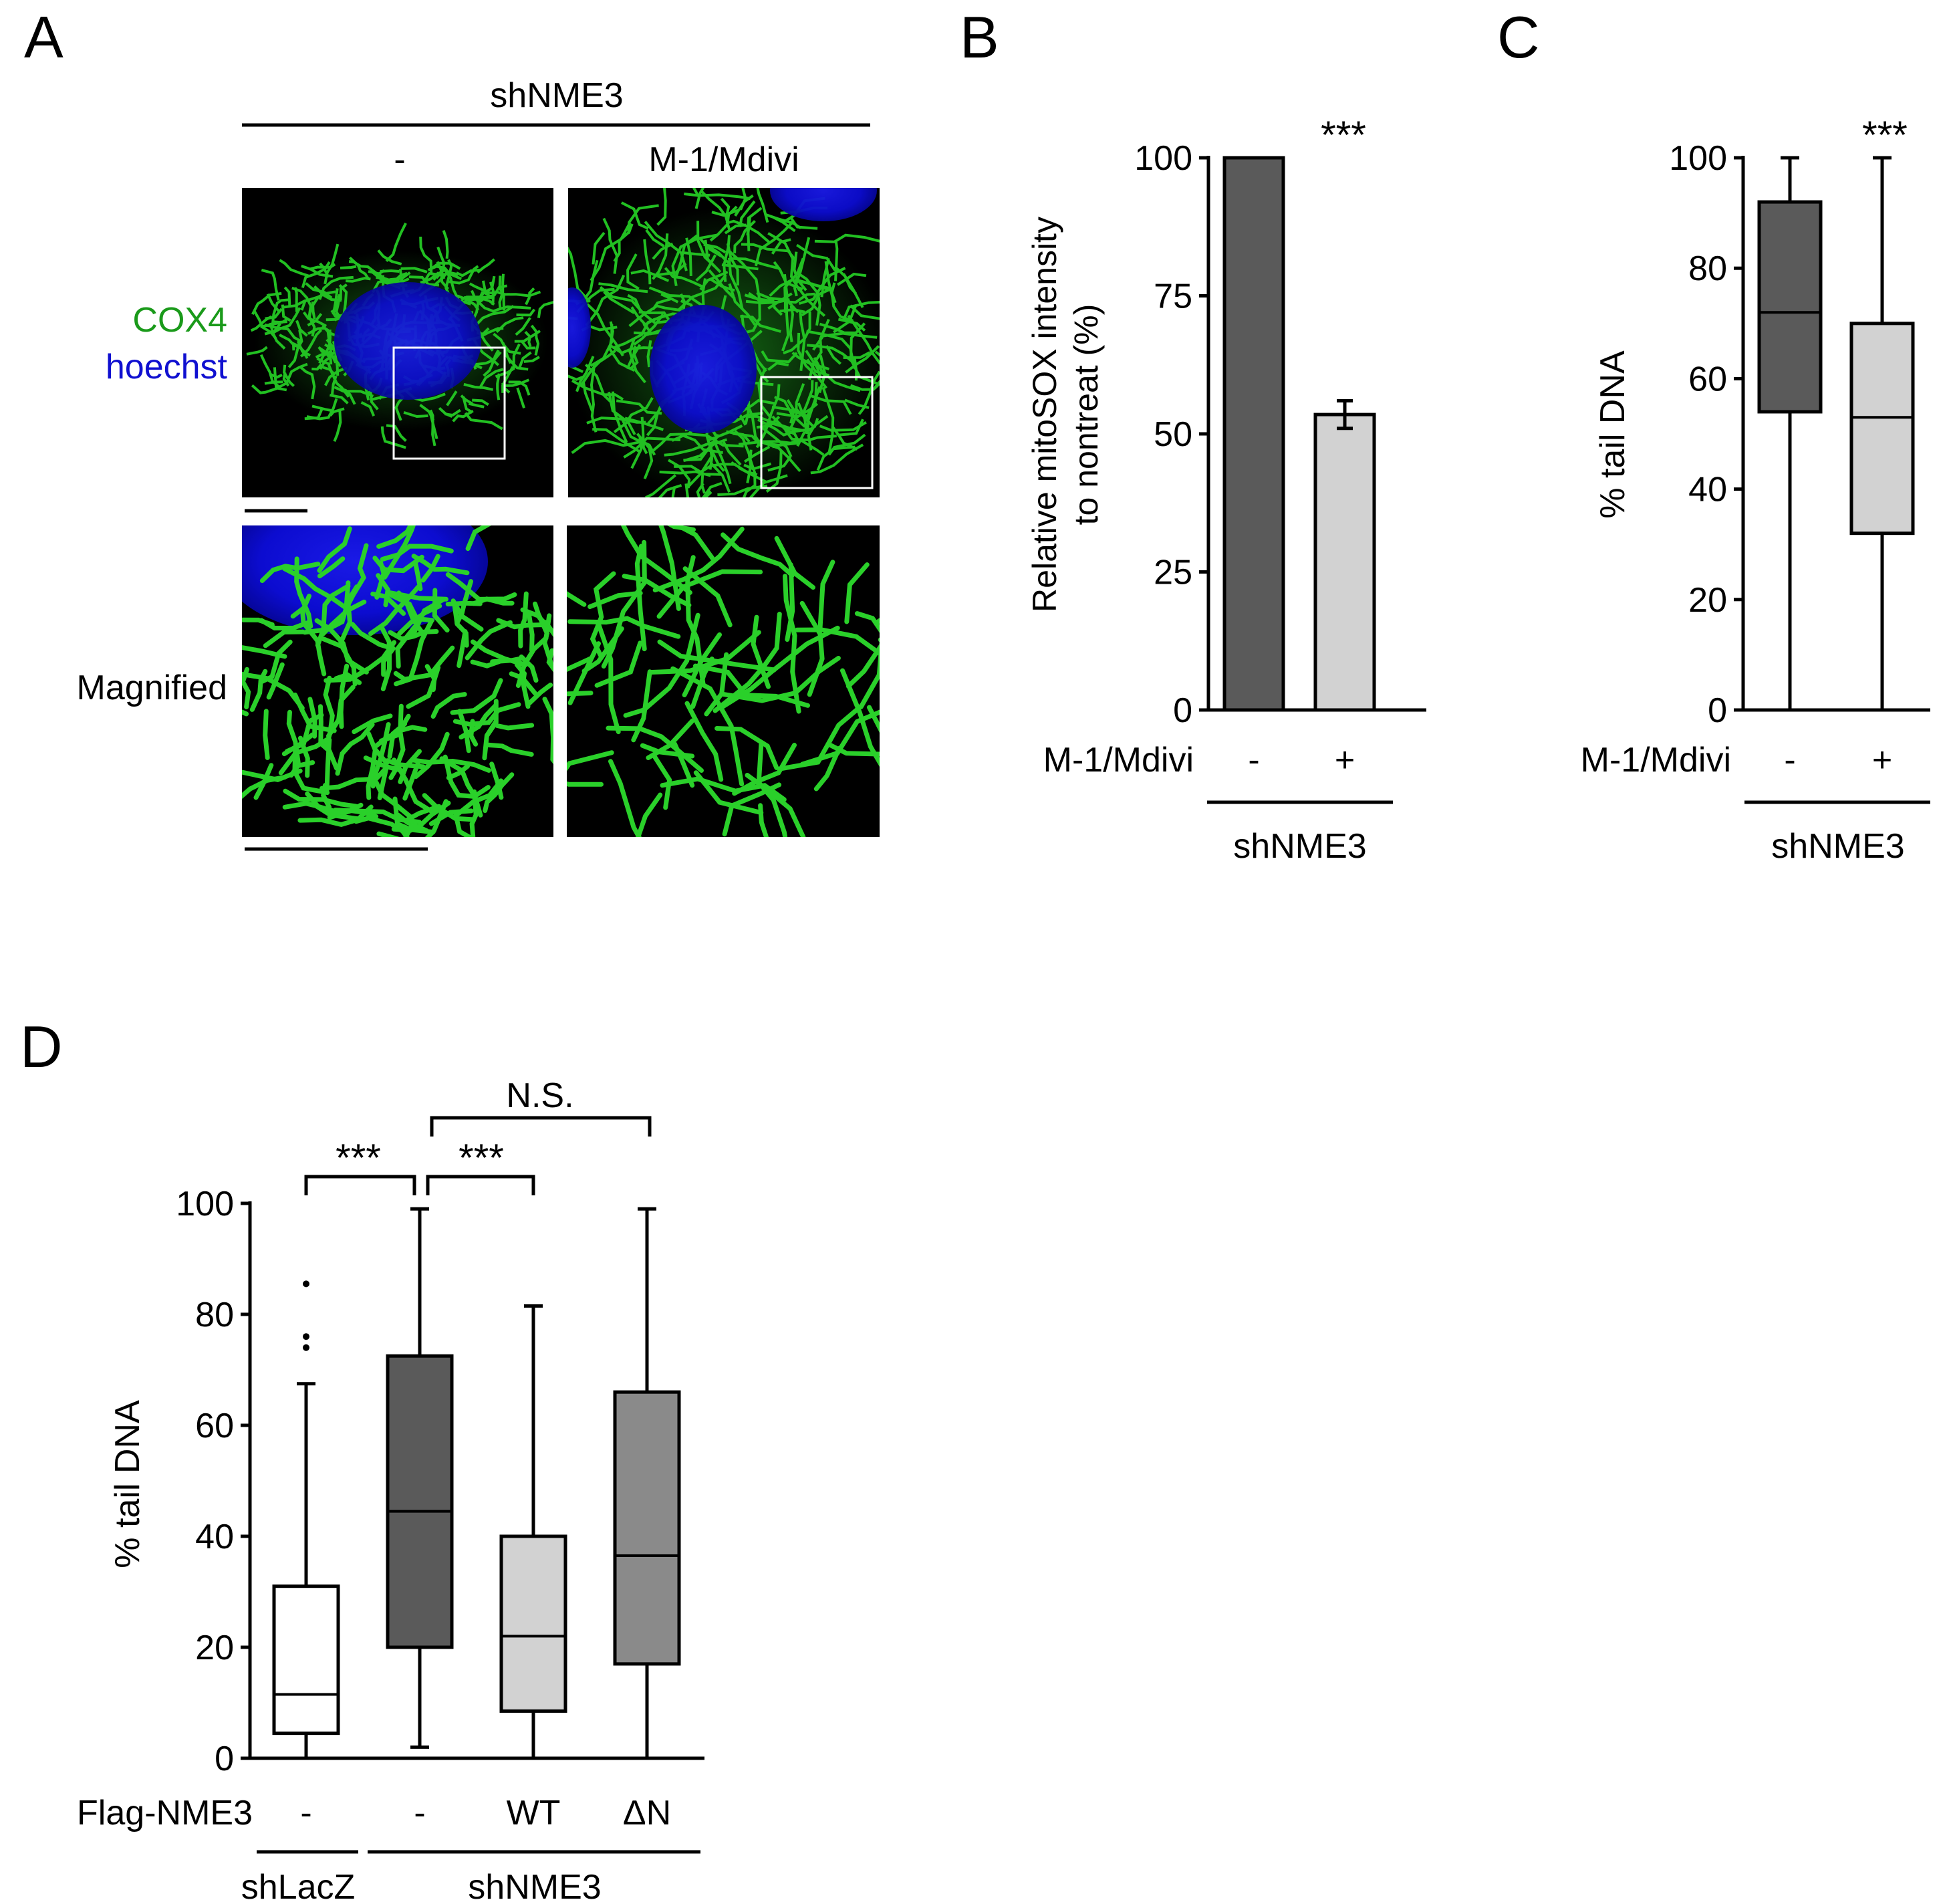 The height and width of the screenshot is (1904, 1949). I want to click on panel-d-ytick-label: 80, so click(215, 1315).